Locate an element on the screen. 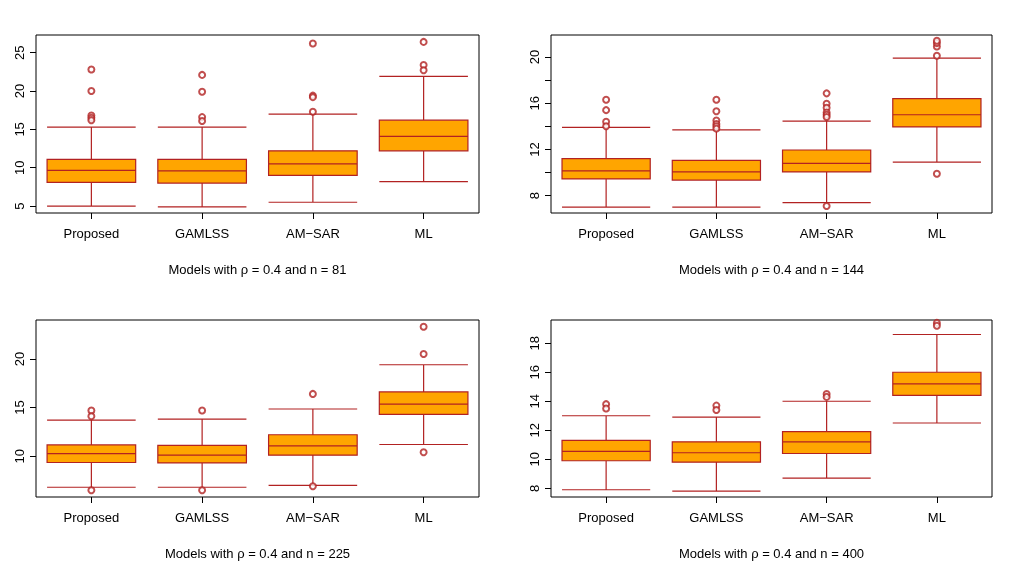 This screenshot has height=569, width=1029. y-tick-label: 14 is located at coordinates (534, 401).